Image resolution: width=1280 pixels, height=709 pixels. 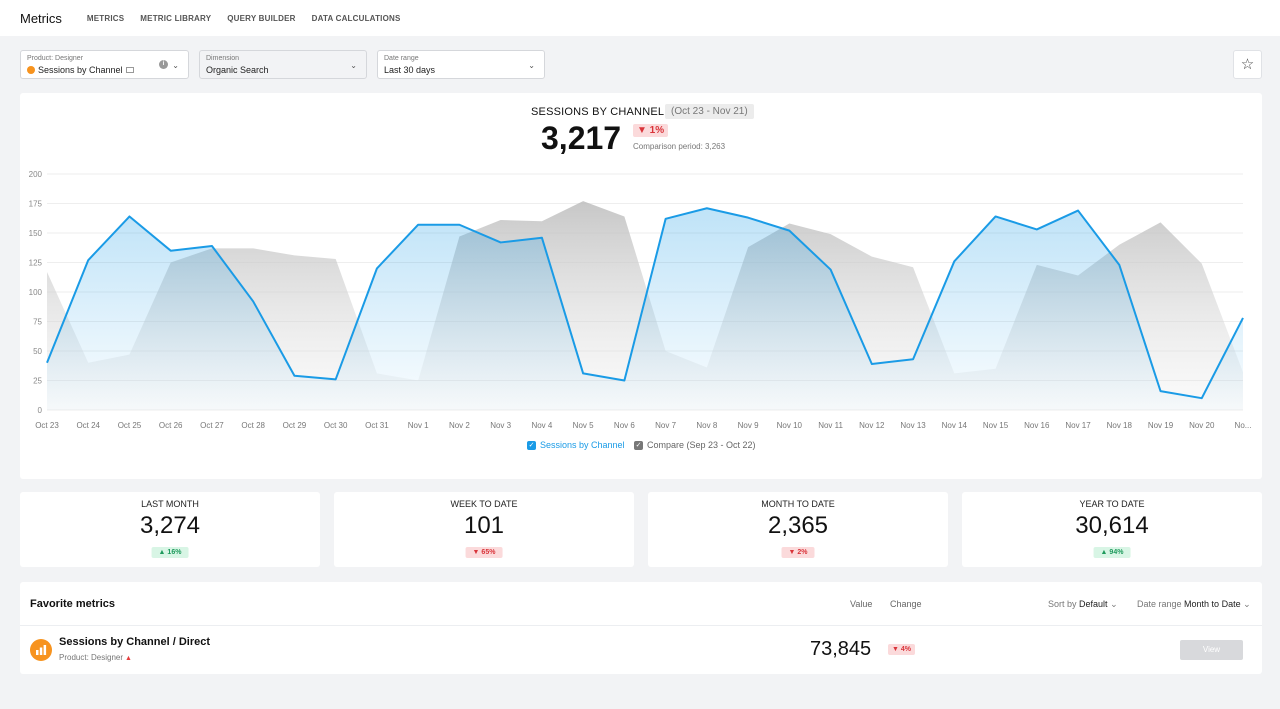 I want to click on stat-value: 3,274, so click(x=170, y=525).